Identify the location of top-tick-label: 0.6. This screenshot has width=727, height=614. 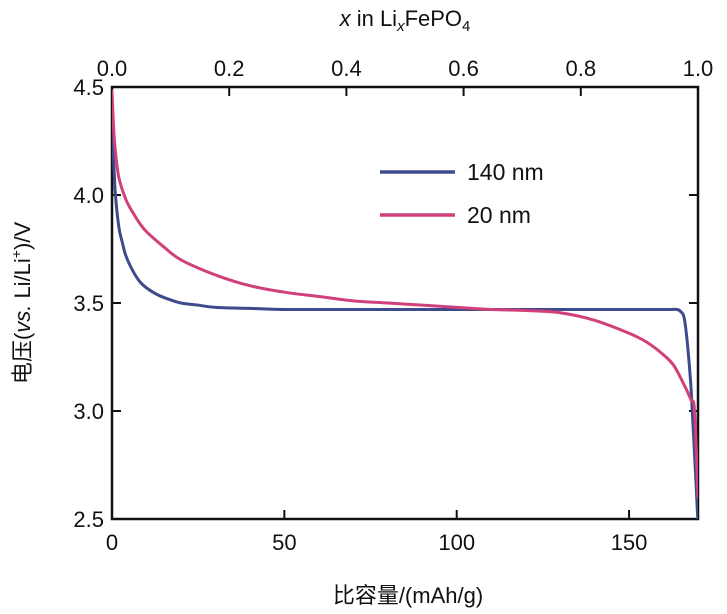
(463, 68).